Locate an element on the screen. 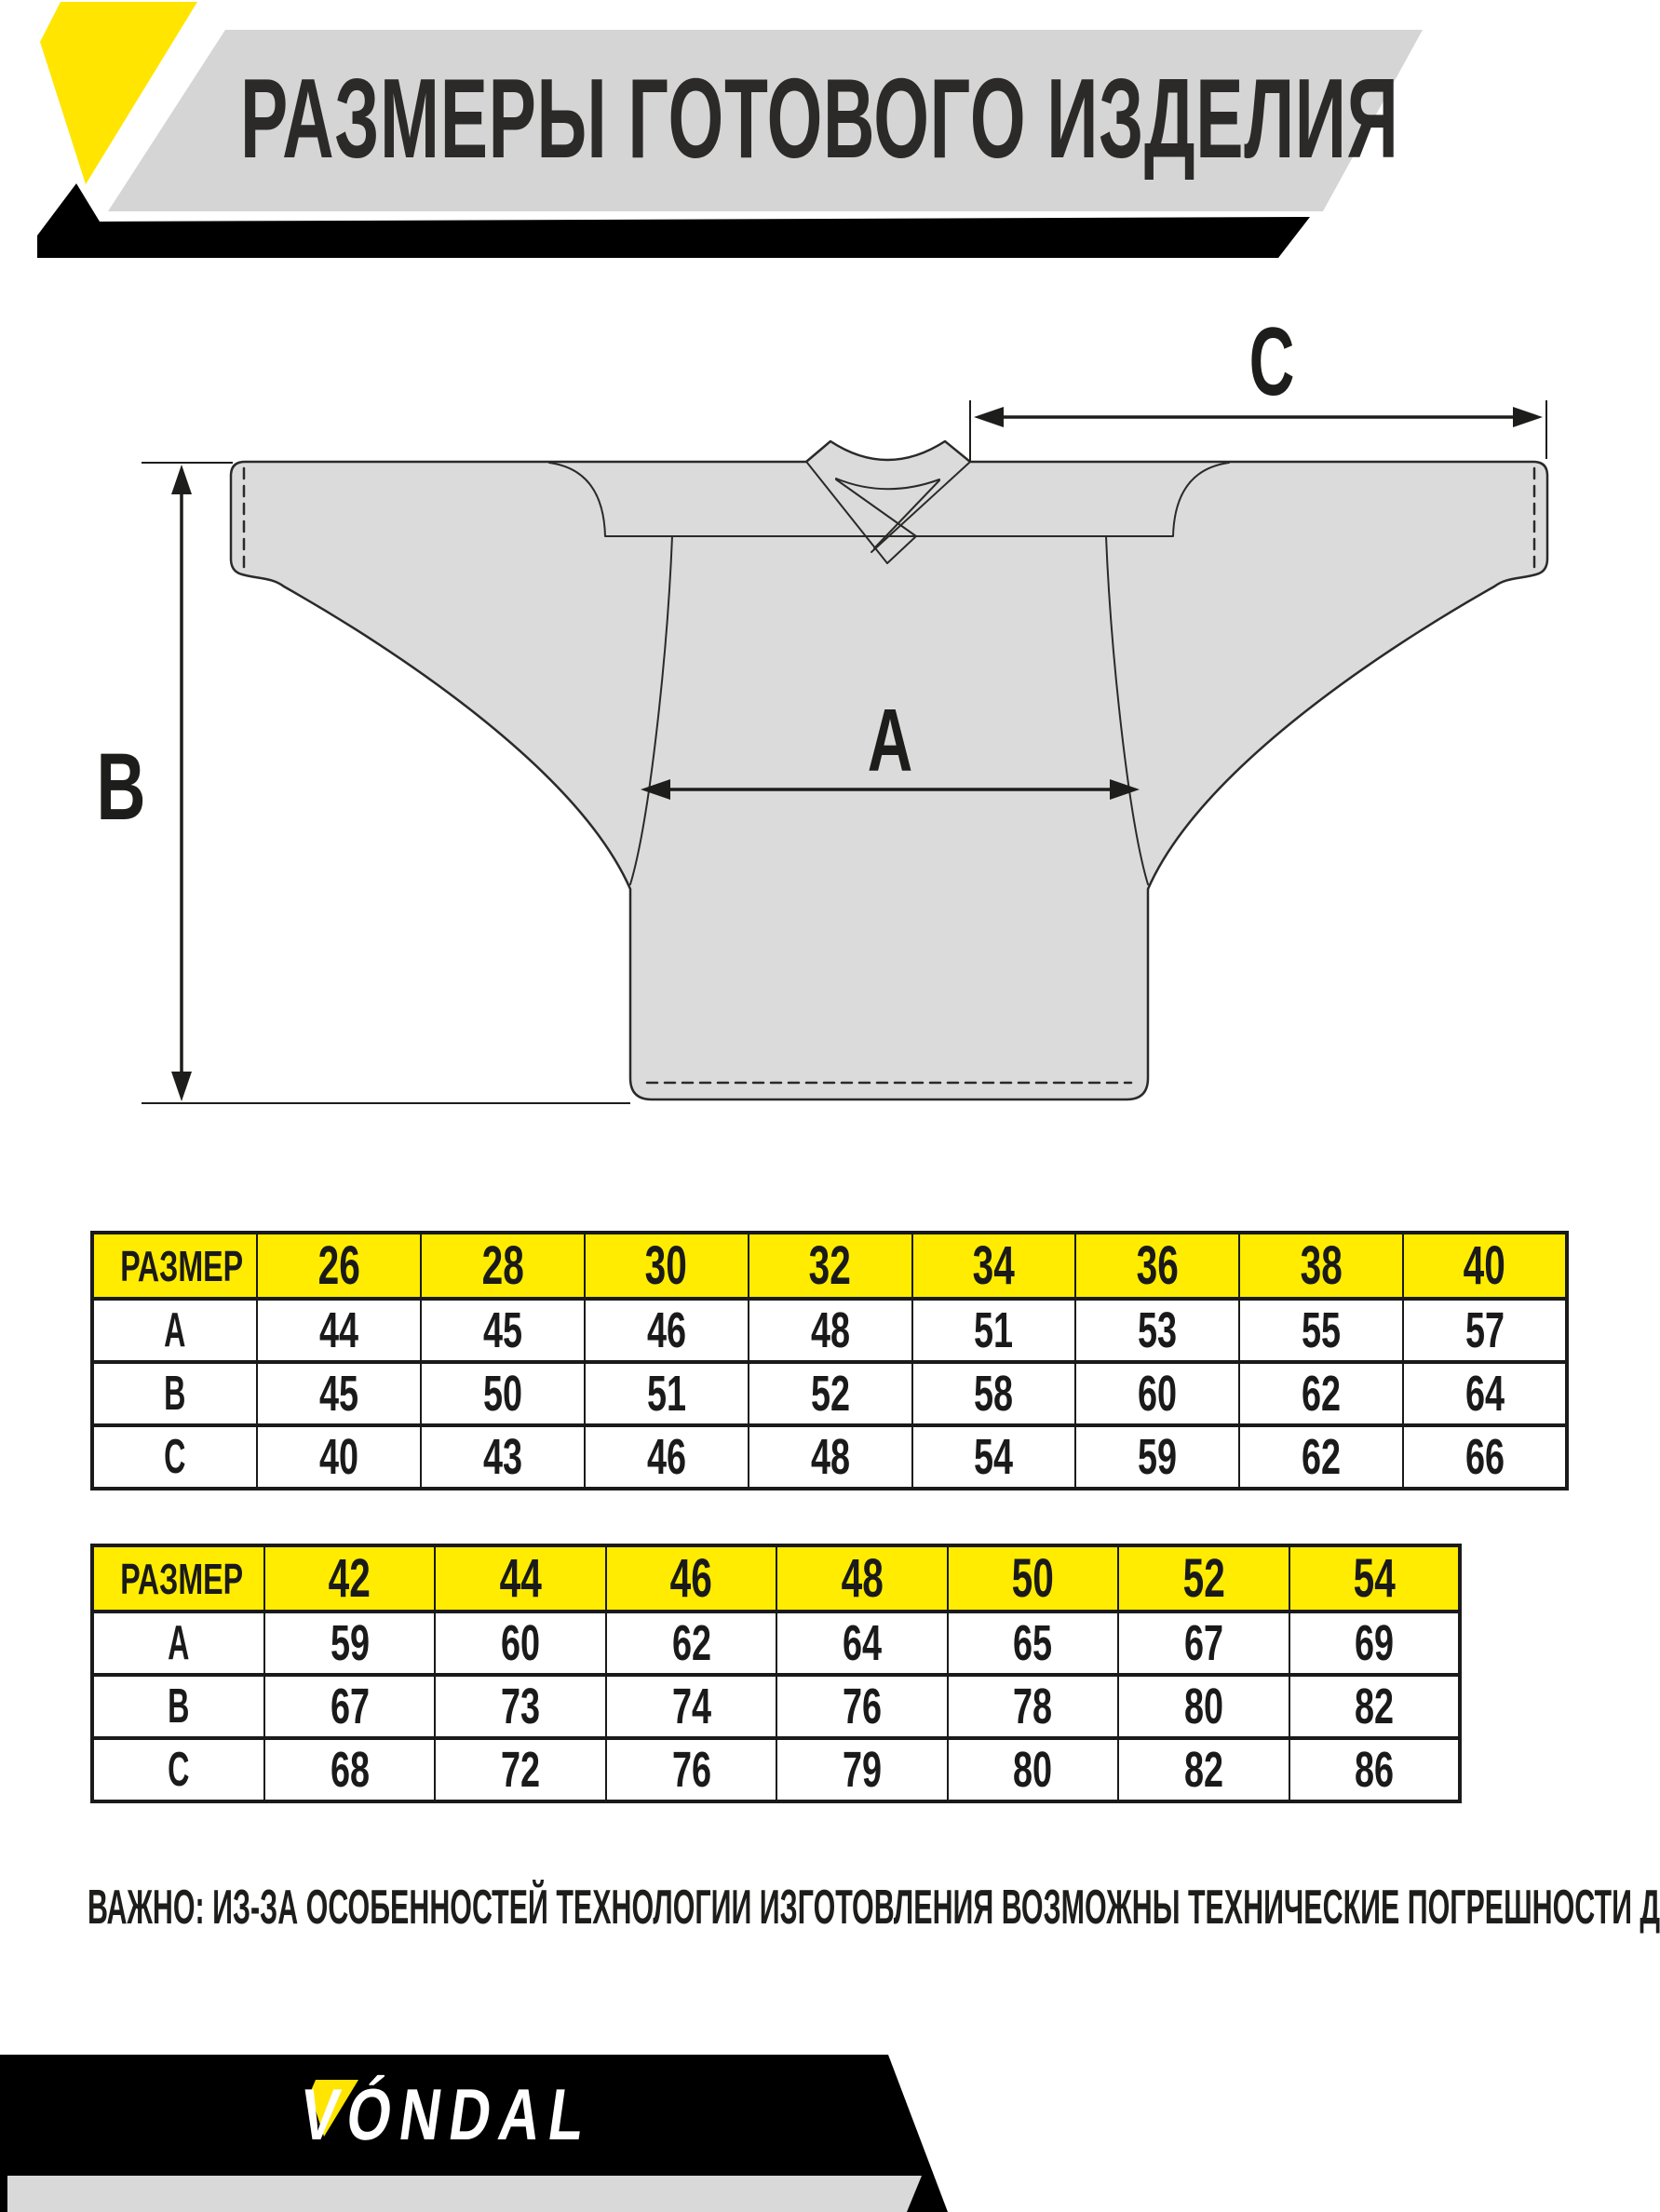  size-col: 36 is located at coordinates (1157, 1265).